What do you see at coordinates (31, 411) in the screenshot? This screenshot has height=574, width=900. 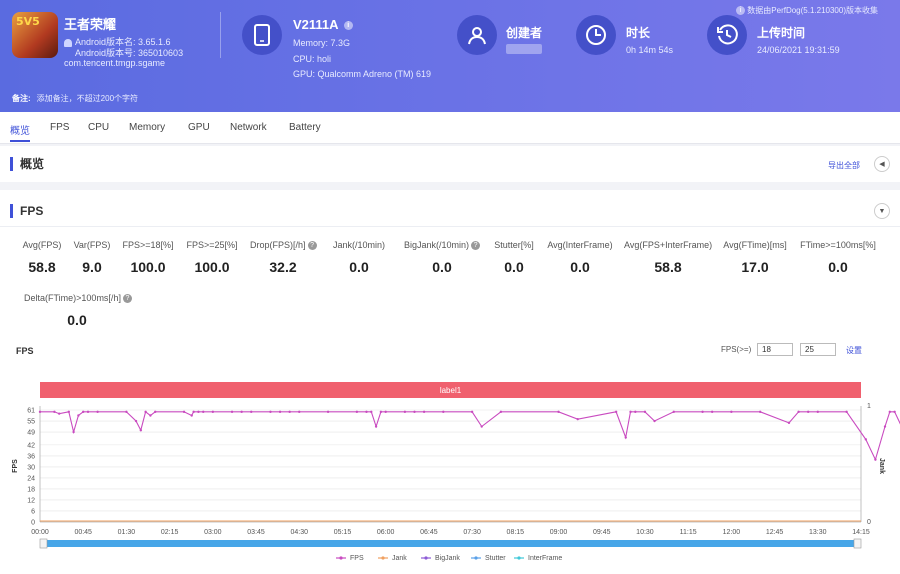 I see `y-tick-label: 61` at bounding box center [31, 411].